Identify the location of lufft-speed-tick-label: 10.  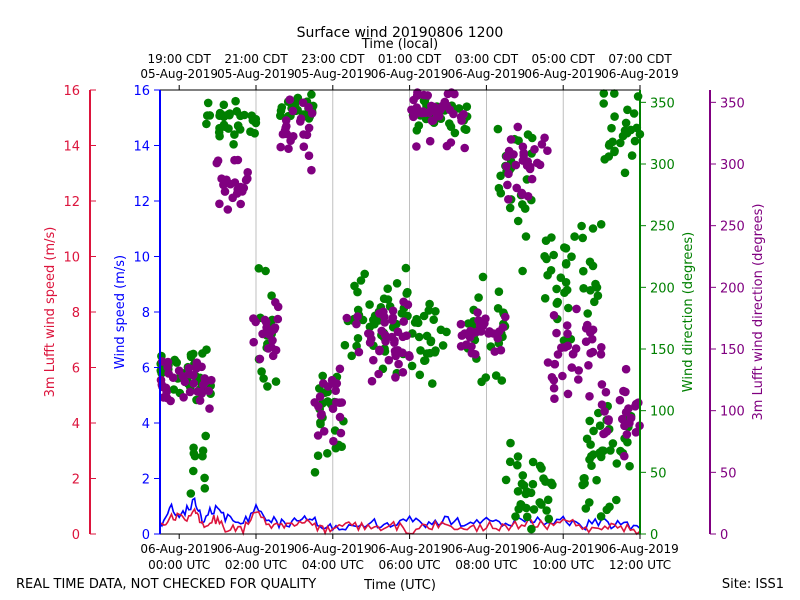
(71, 258).